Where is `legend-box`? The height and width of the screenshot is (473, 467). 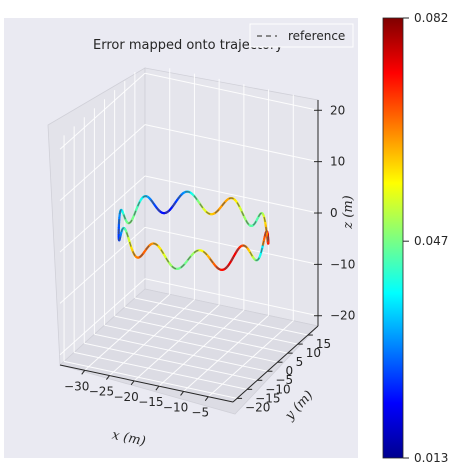 legend-box is located at coordinates (301, 35).